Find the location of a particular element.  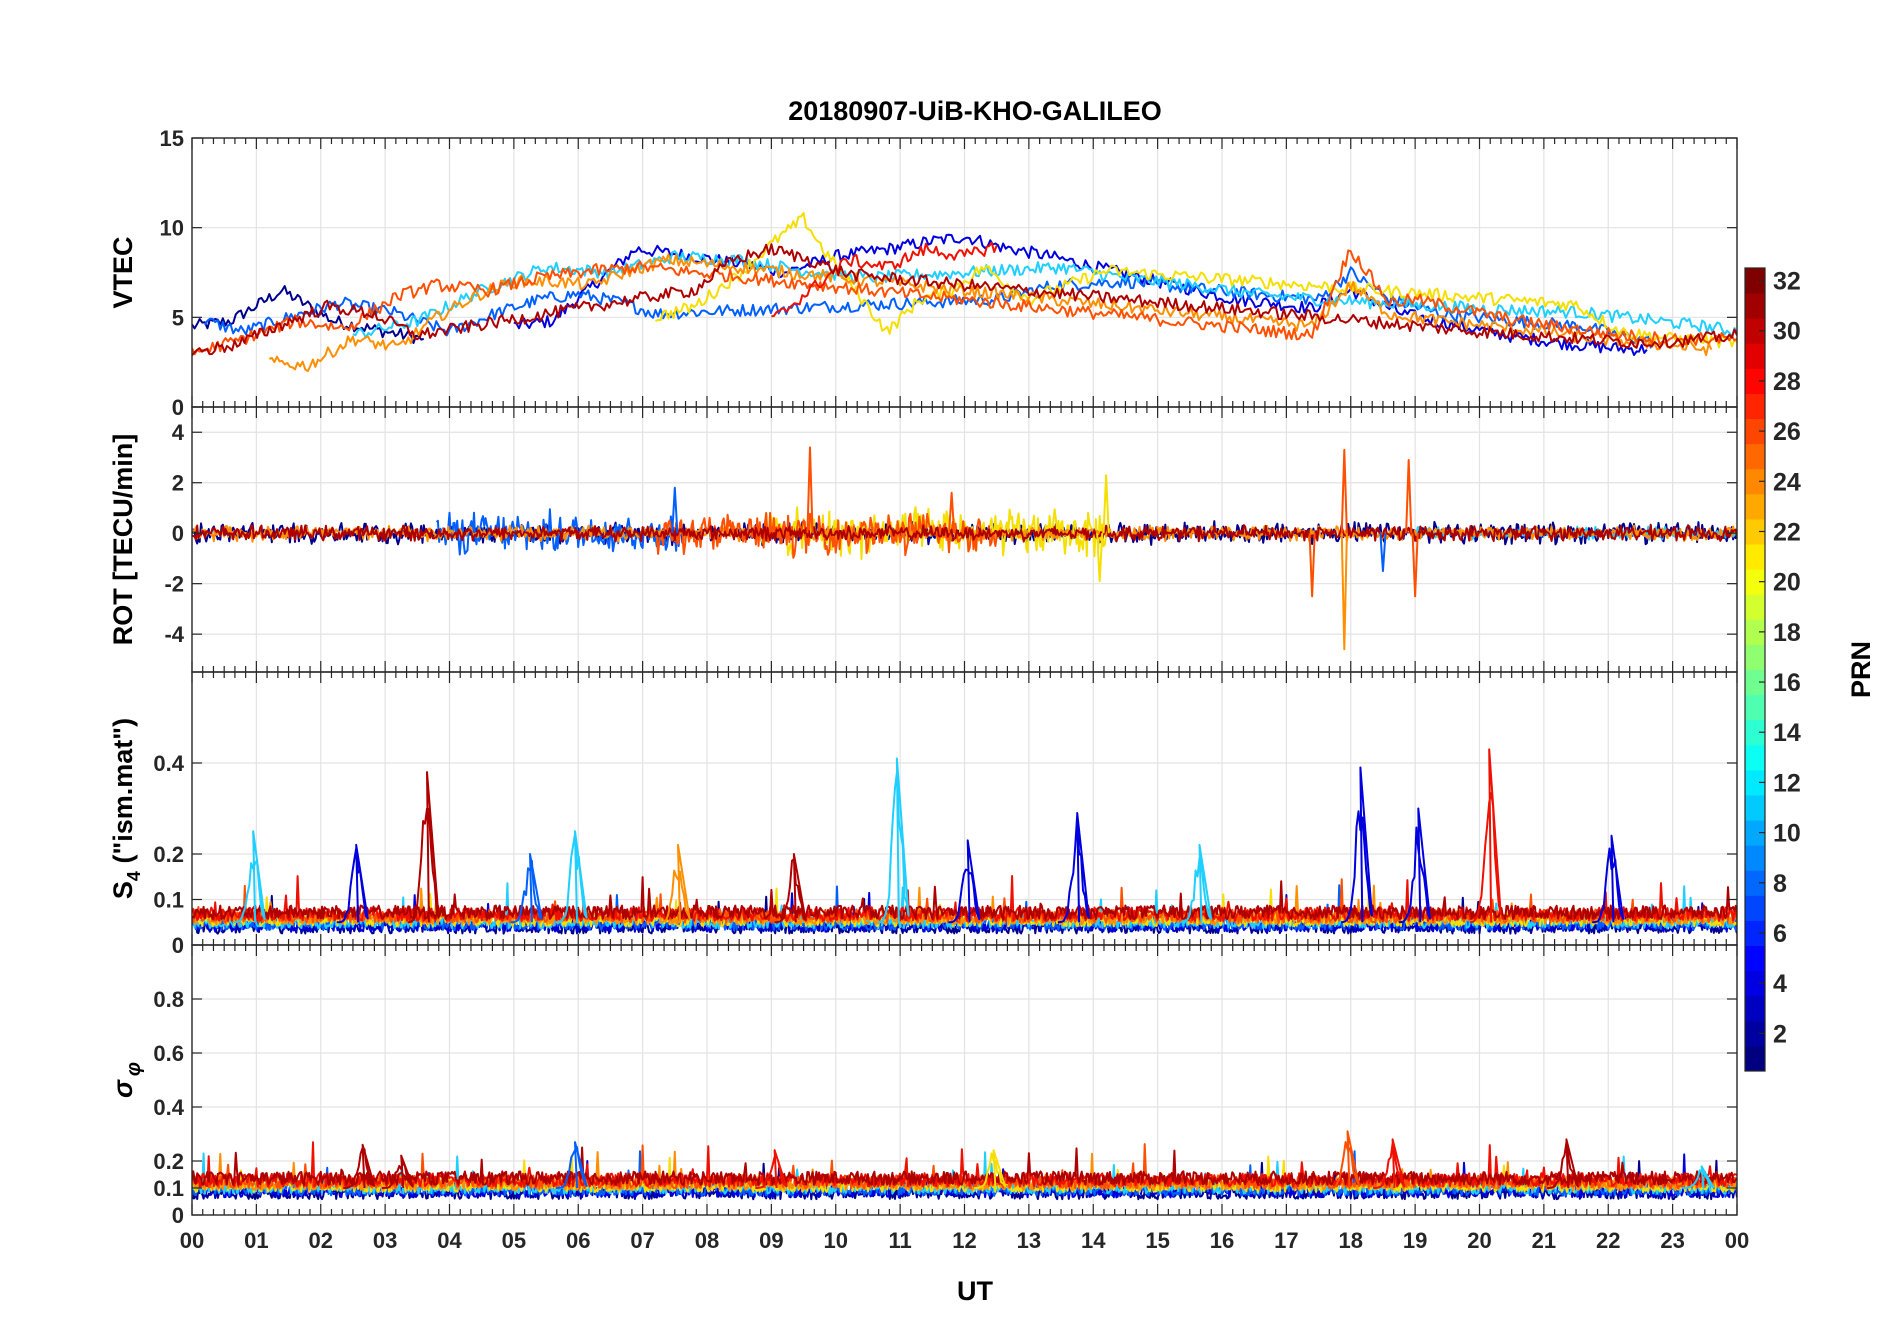

x-tick-label: 07 is located at coordinates (642, 1240).